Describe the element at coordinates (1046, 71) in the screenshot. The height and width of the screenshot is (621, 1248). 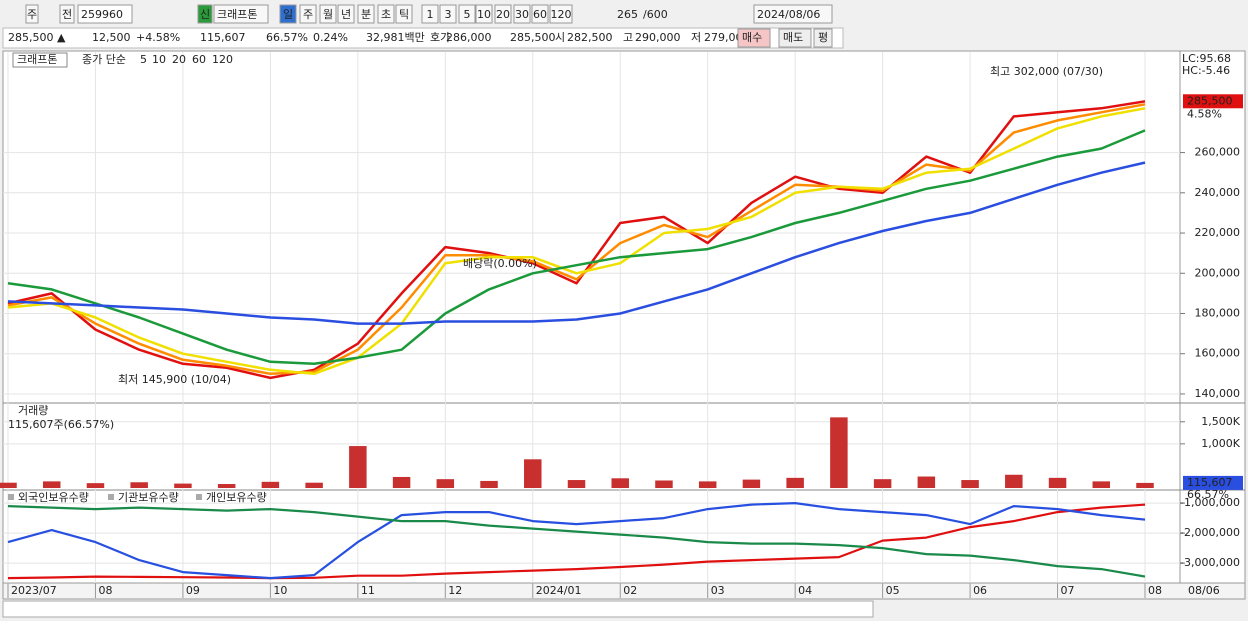
I see `annotation-high: 최고 302,000 (07/30)` at that location.